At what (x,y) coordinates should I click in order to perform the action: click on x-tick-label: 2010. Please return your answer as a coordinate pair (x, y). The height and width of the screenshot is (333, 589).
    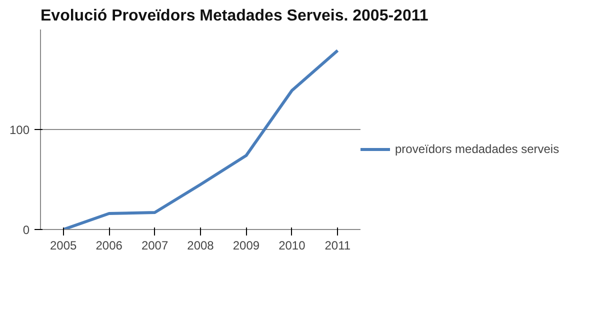
    Looking at the image, I should click on (292, 245).